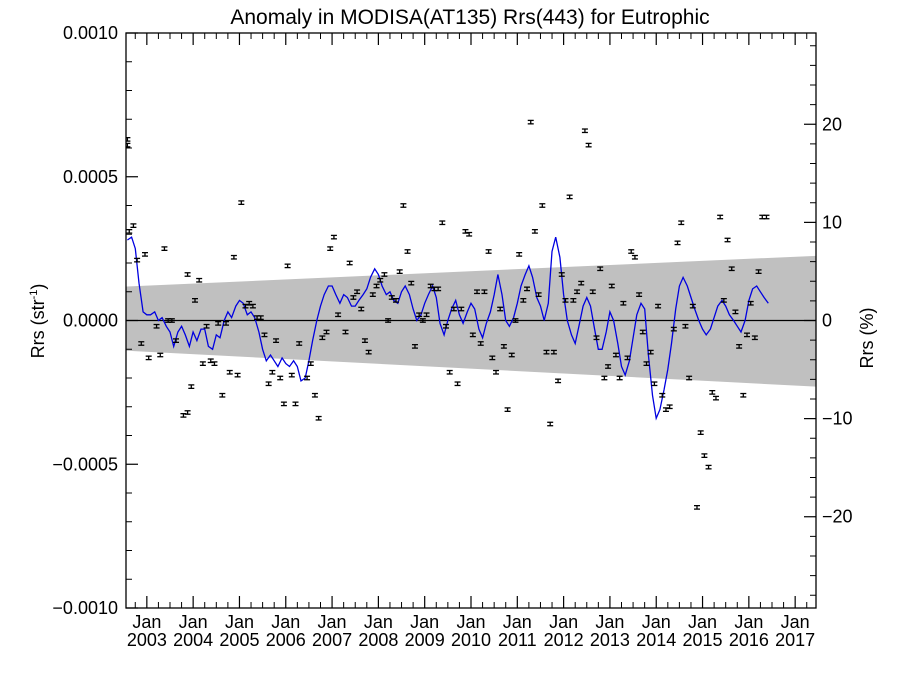 The image size is (900, 680). What do you see at coordinates (147, 640) in the screenshot?
I see `x-tick-year-label: 2003` at bounding box center [147, 640].